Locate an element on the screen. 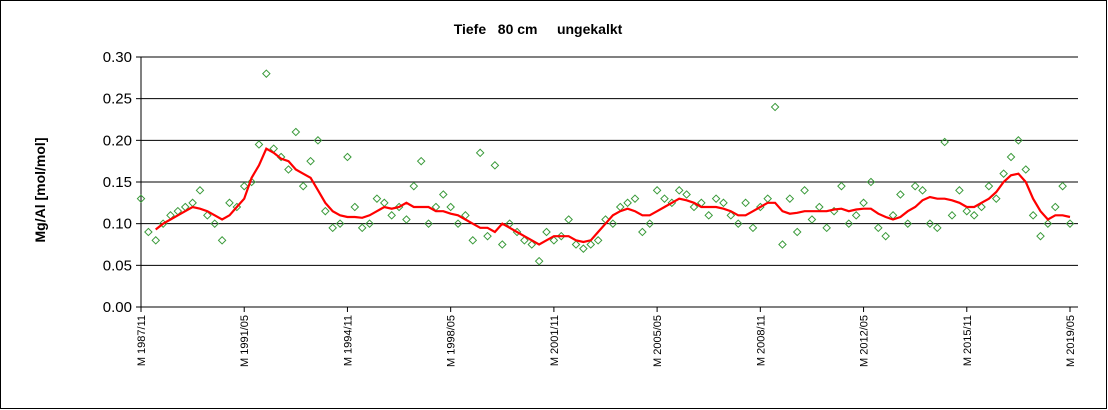 This screenshot has width=1108, height=410. y-tick-label: 0.00 is located at coordinates (117, 307).